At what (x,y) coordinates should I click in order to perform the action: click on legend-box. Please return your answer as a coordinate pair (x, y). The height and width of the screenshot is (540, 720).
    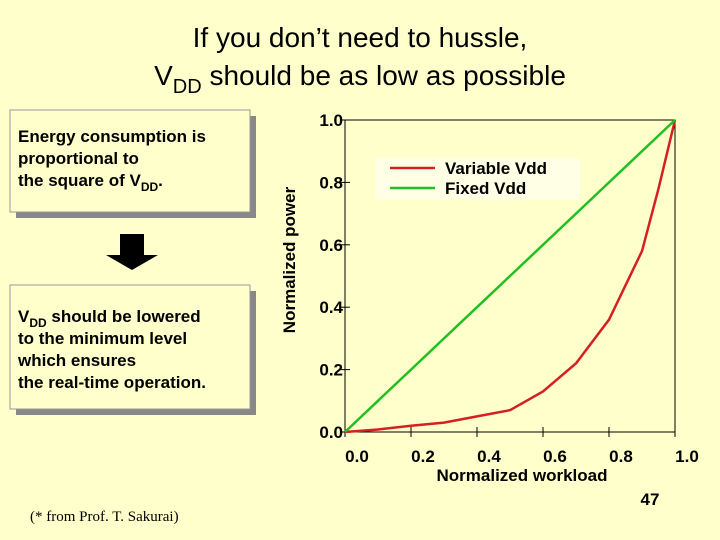
    Looking at the image, I should click on (477, 179).